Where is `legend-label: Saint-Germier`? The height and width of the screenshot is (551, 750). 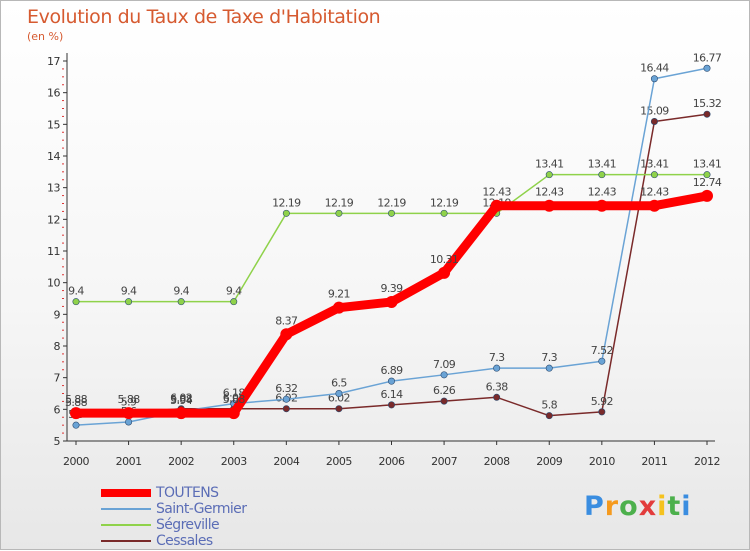
legend-label: Saint-Germier is located at coordinates (201, 509).